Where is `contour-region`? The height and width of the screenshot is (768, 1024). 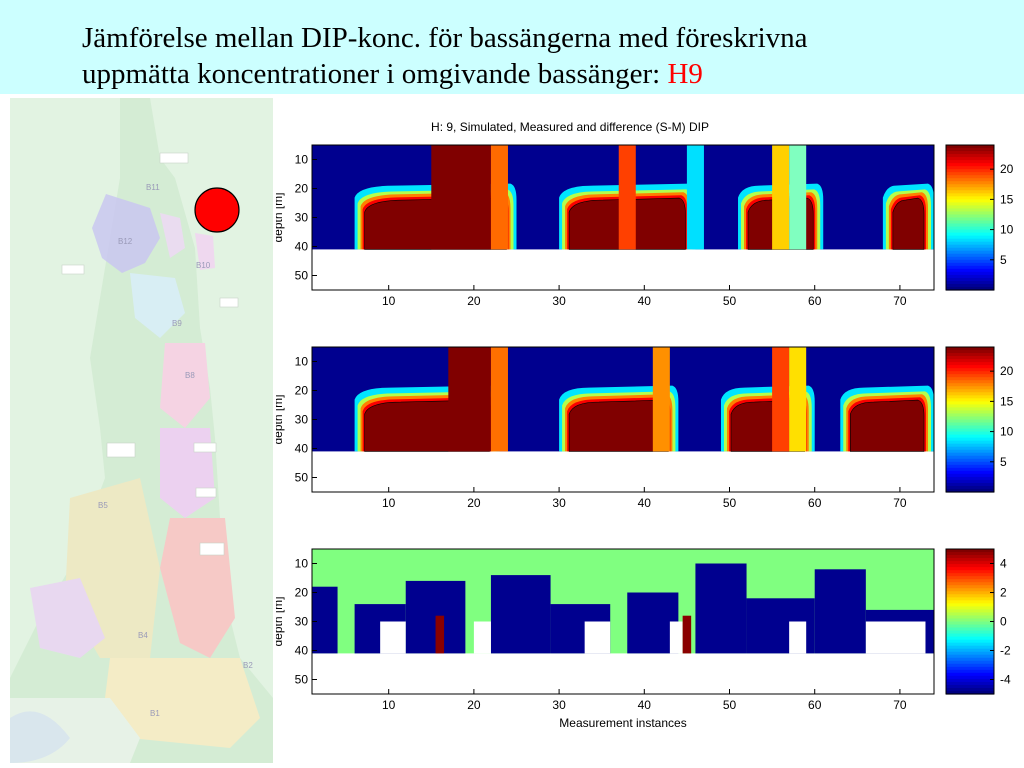 contour-region is located at coordinates (887, 425).